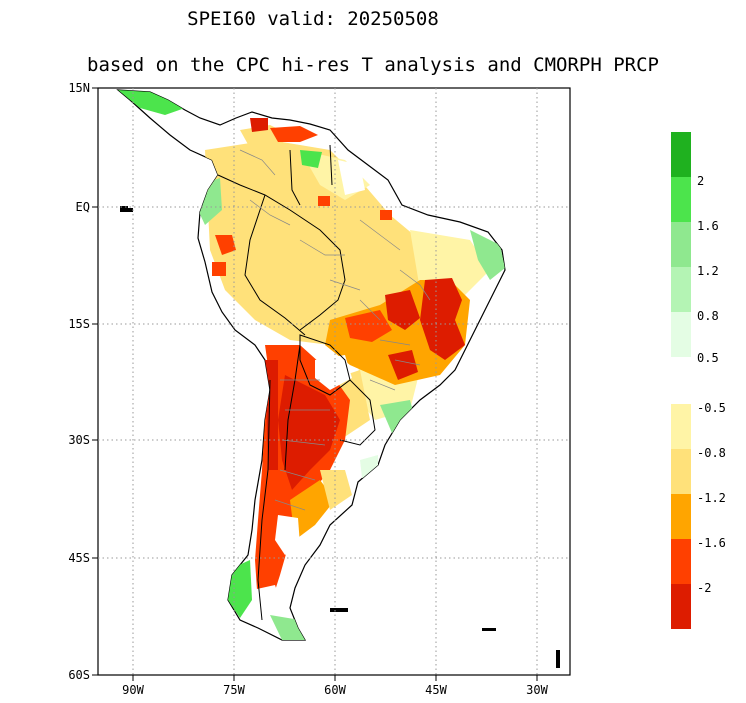 This screenshot has height=703, width=746. Describe the element at coordinates (79, 88) in the screenshot. I see `lat-label: 15N` at that location.